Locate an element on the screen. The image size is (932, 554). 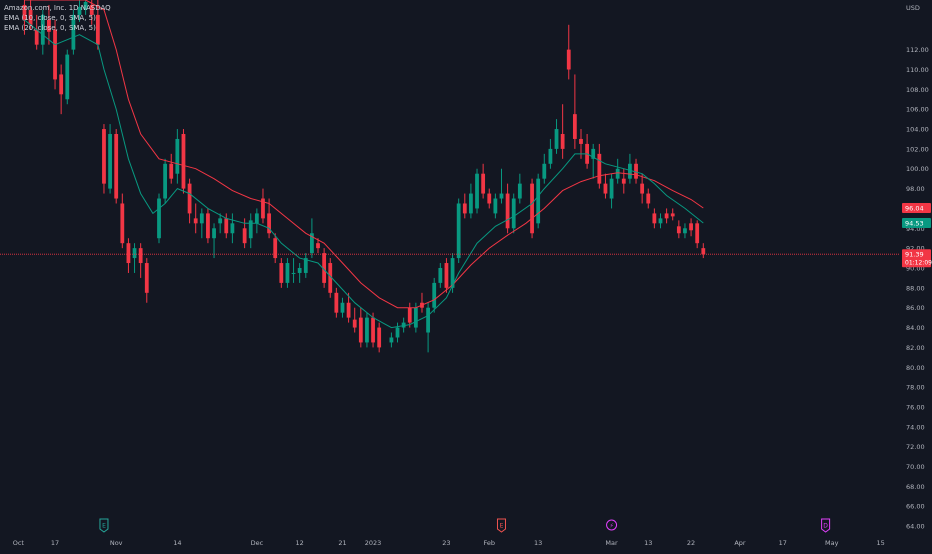
dividend-marker: D is located at coordinates (826, 525).